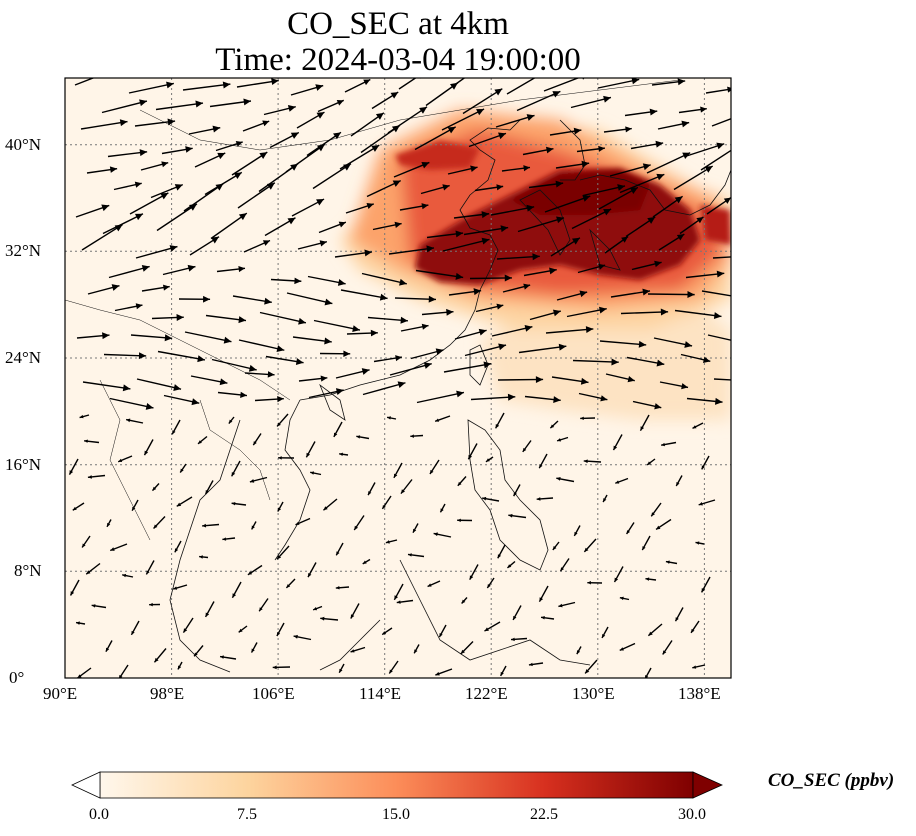 The image size is (916, 836). What do you see at coordinates (397, 785) in the screenshot?
I see `colorbar` at bounding box center [397, 785].